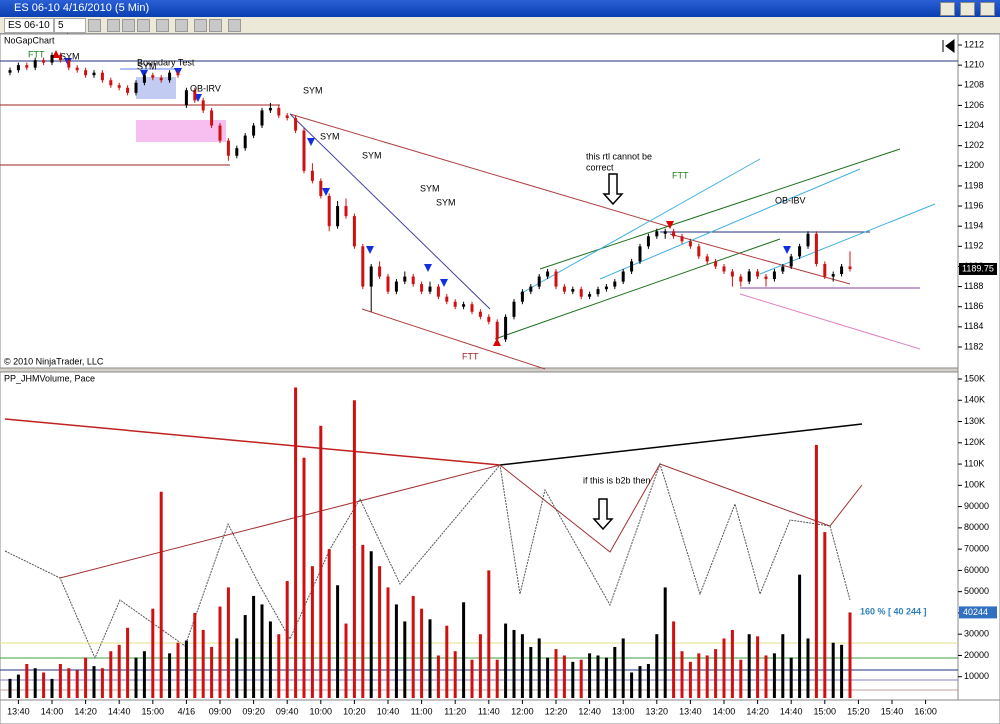 Image resolution: width=1000 pixels, height=724 pixels. What do you see at coordinates (967, 9) in the screenshot?
I see `maximize-button` at bounding box center [967, 9].